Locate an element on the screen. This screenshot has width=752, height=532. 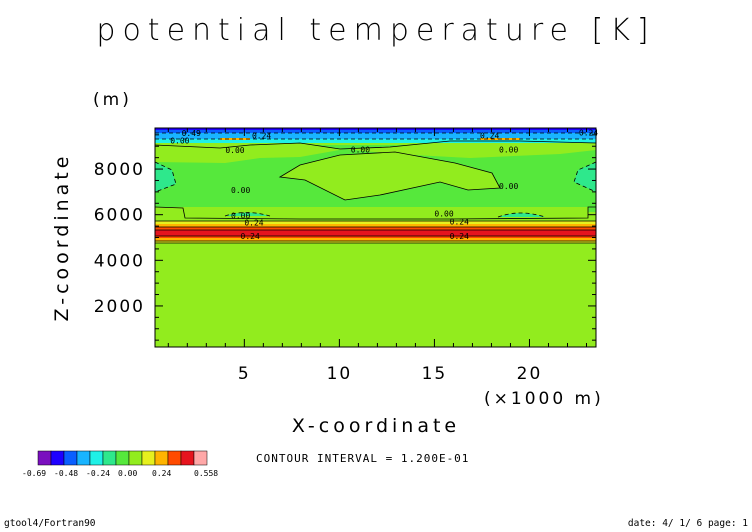
x-unit-label: (×1000 m) is located at coordinates (544, 399).